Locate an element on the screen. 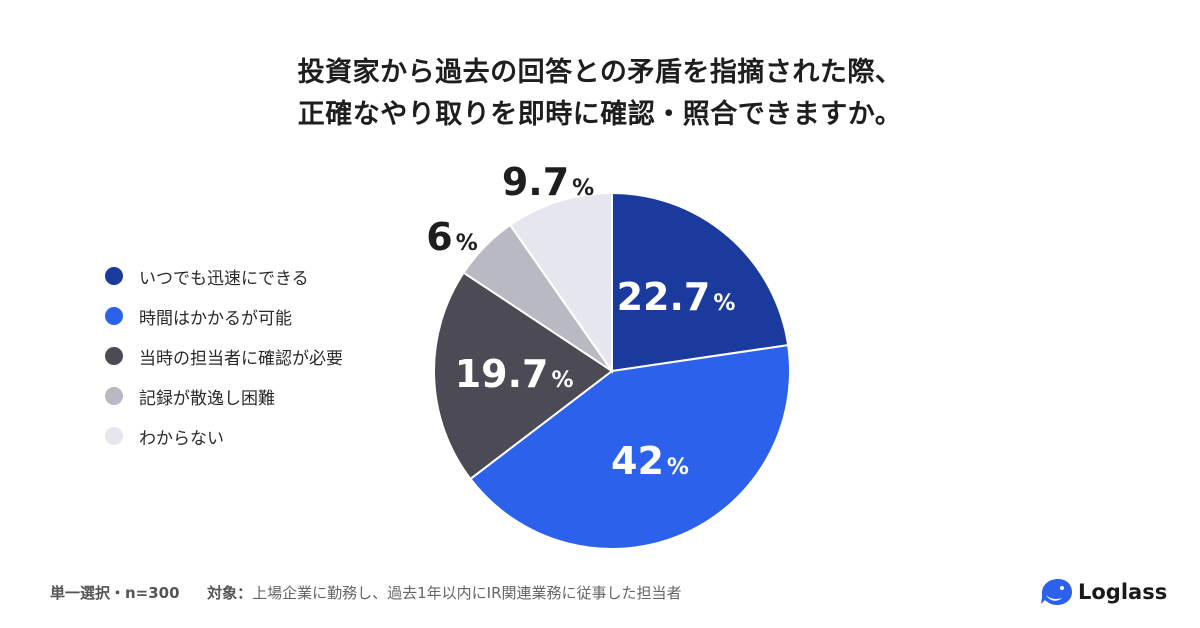 The height and width of the screenshot is (628, 1200). legend-item: わからない is located at coordinates (224, 436).